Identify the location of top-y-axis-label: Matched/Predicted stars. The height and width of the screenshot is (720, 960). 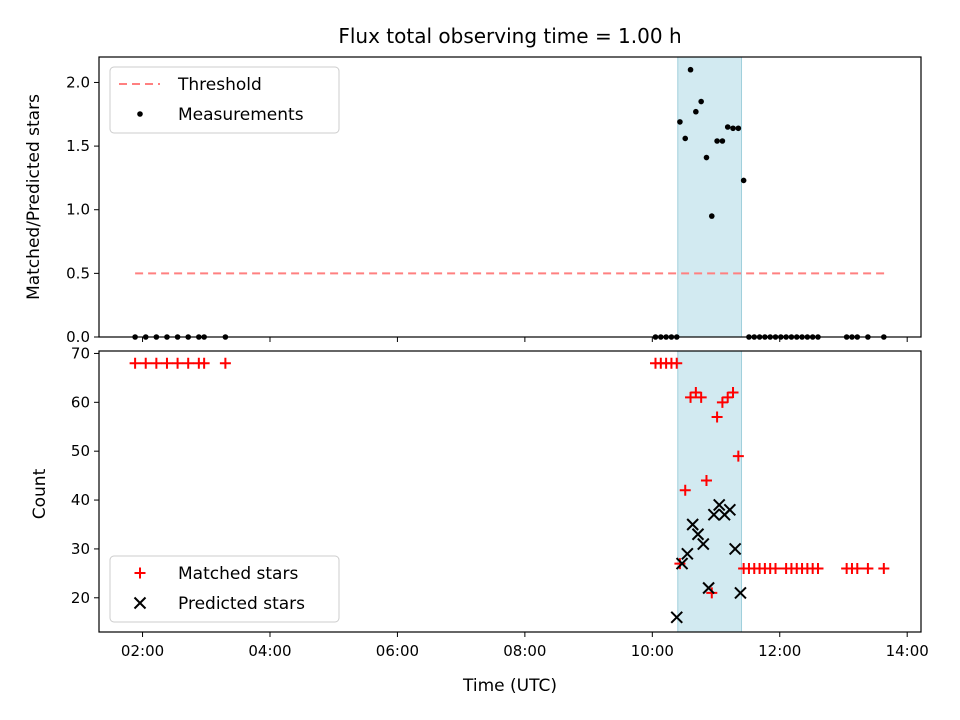
(34, 197).